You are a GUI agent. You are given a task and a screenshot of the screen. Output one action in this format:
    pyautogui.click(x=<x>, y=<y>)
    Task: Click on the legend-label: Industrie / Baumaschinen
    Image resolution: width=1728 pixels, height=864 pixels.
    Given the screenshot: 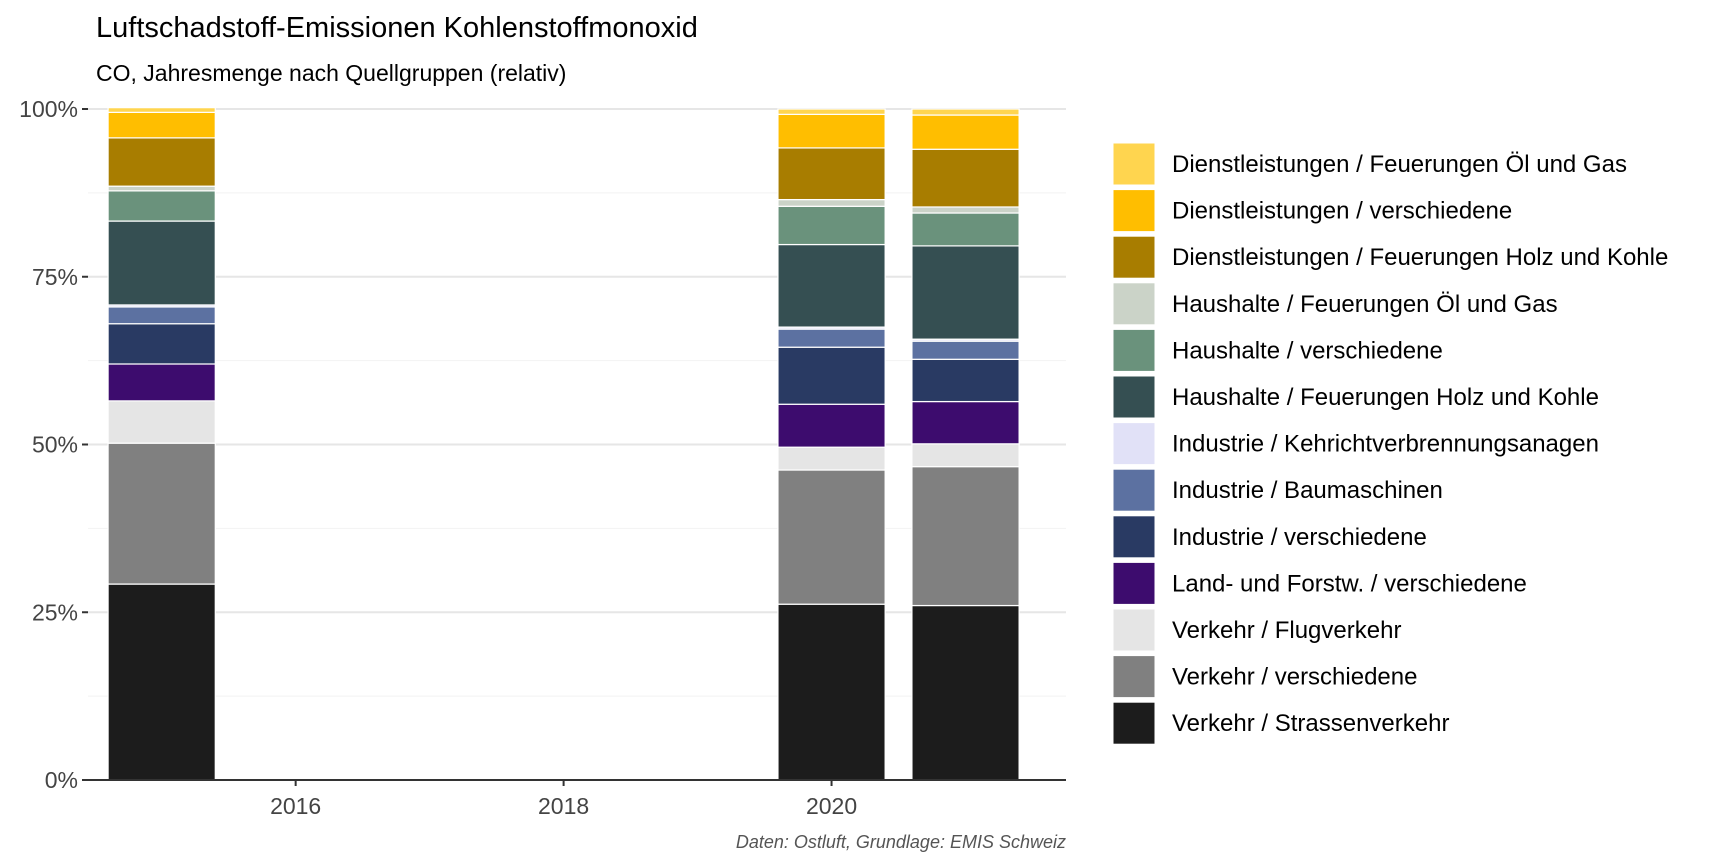 What is the action you would take?
    pyautogui.click(x=1307, y=490)
    